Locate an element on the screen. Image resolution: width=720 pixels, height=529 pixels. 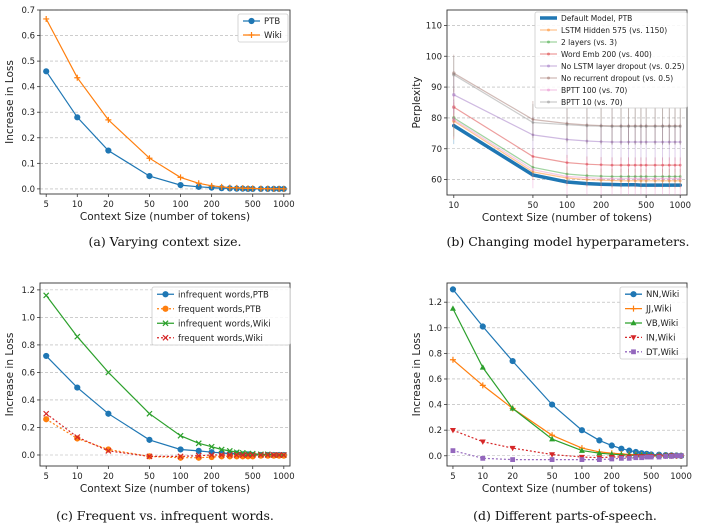
y-tick-label: 0.1 is located at coordinates (28, 164).